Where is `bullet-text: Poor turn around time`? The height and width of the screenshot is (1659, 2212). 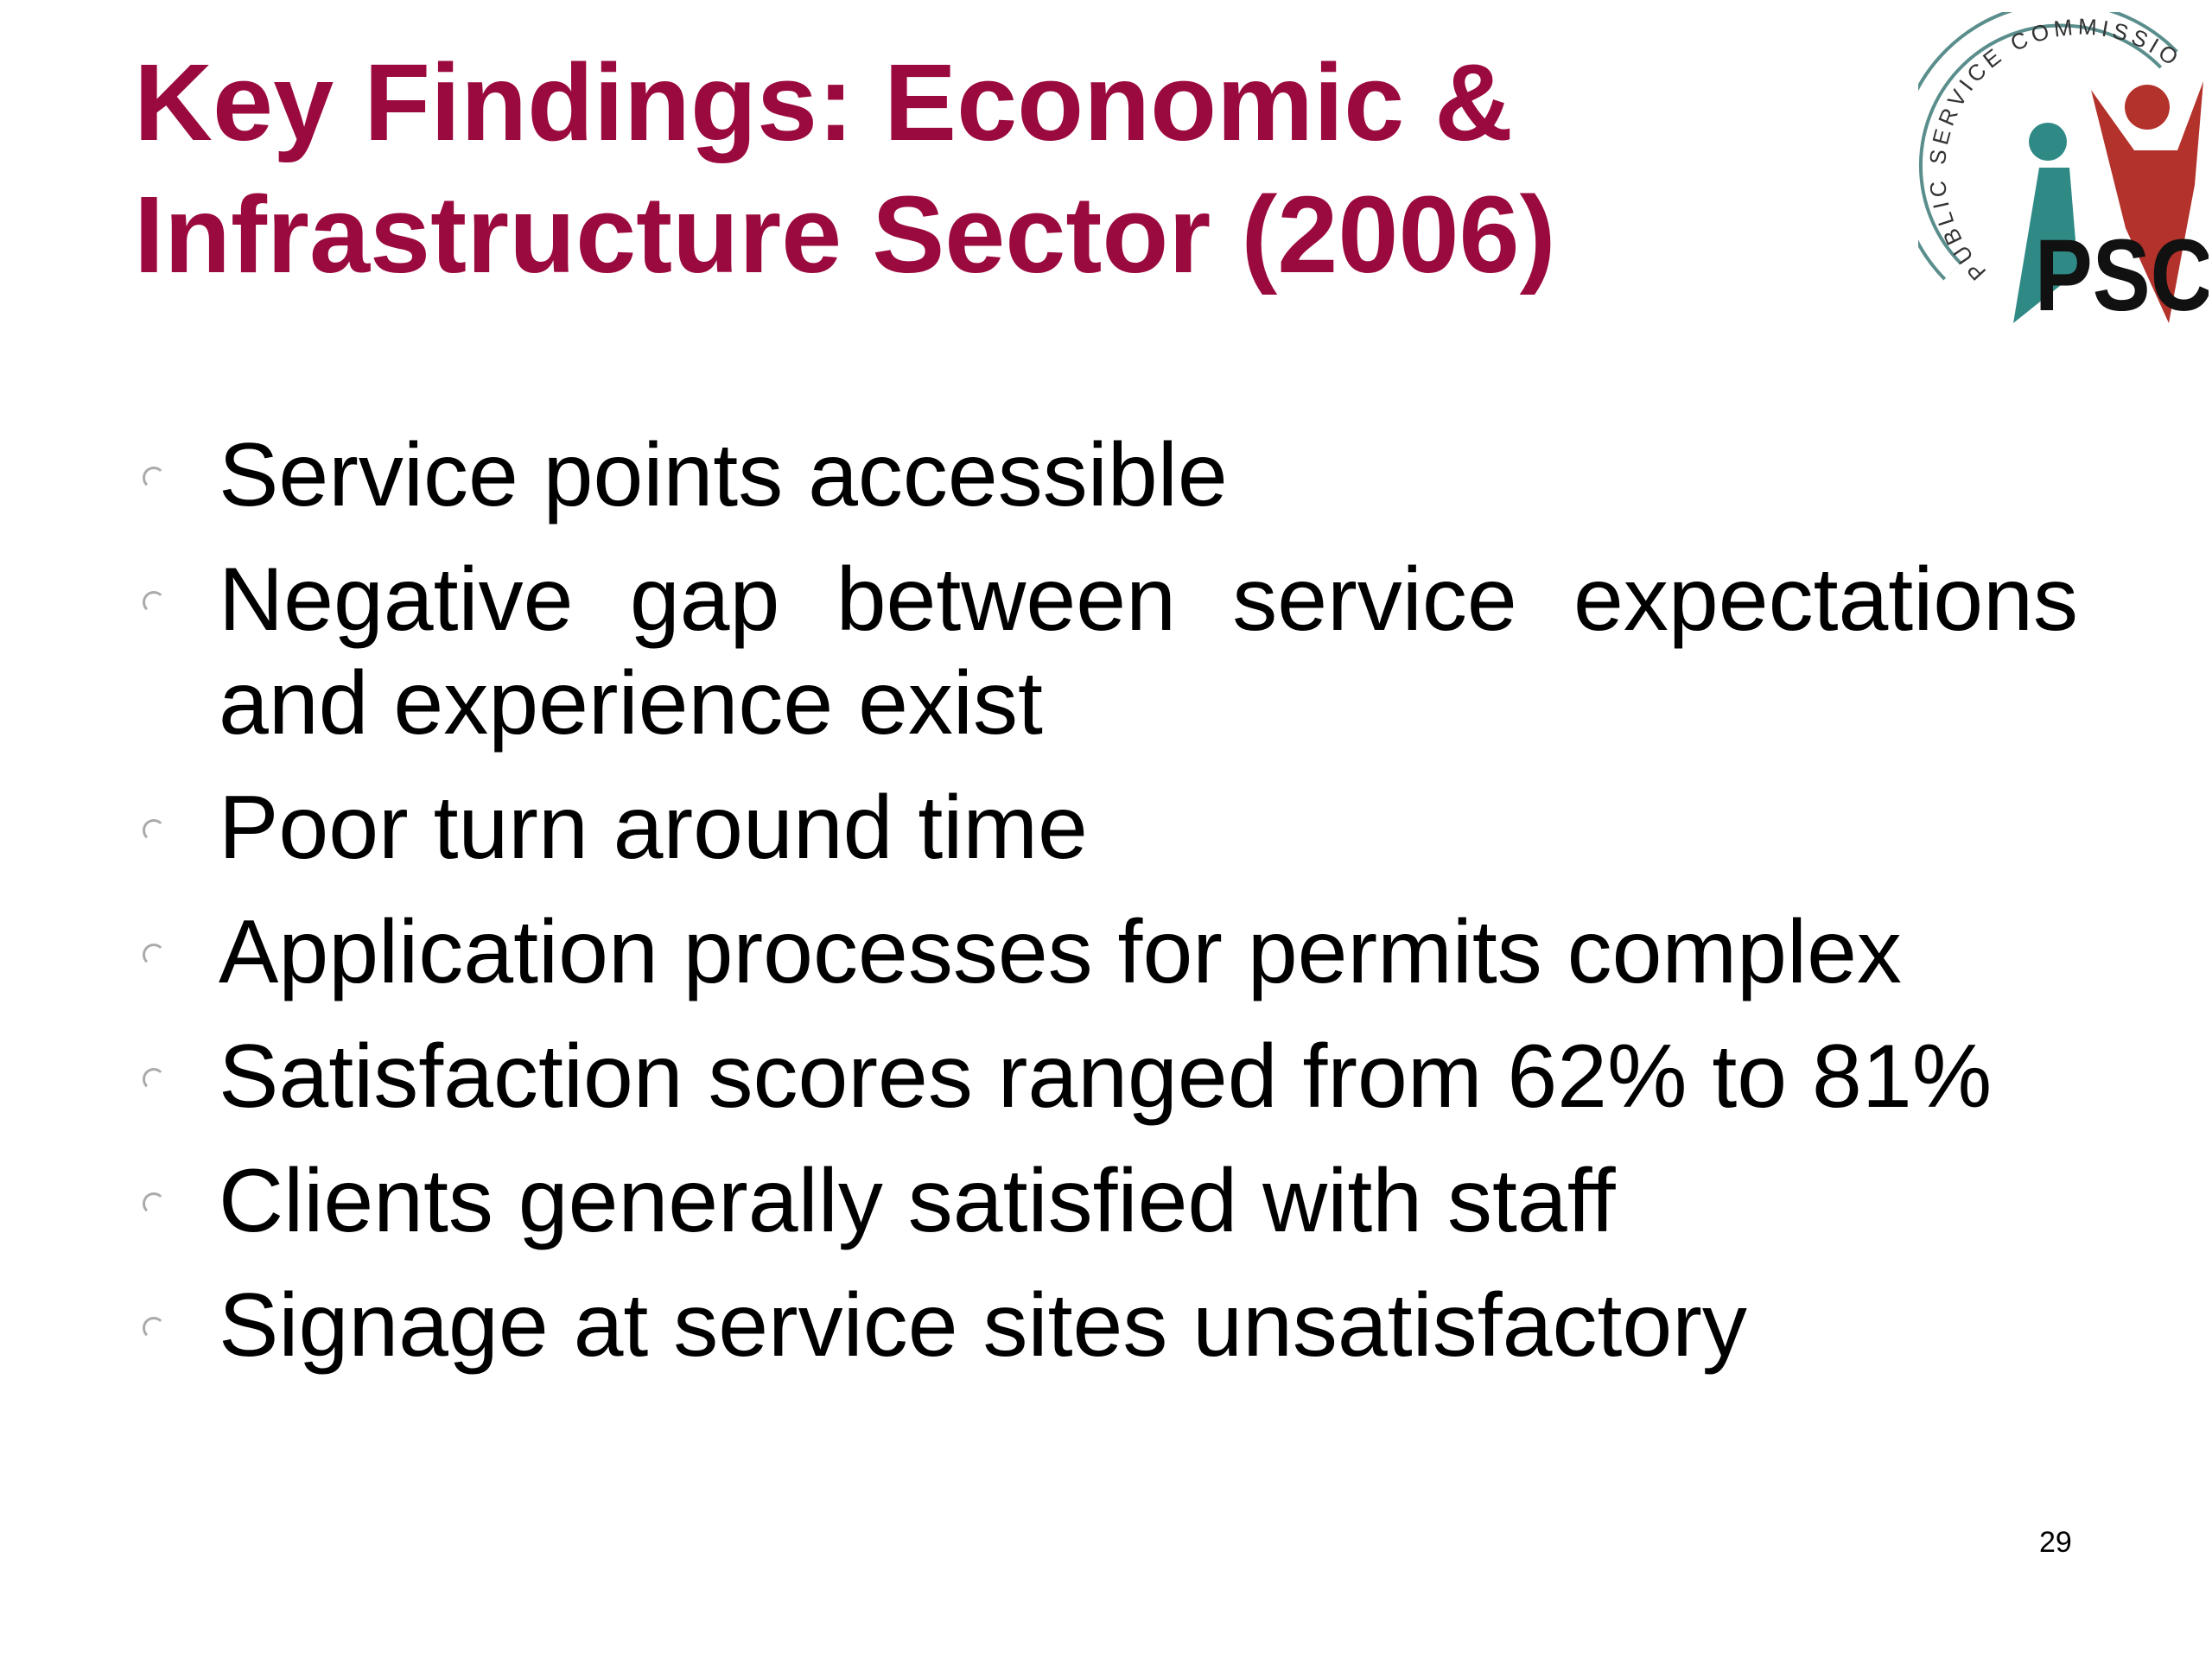
bullet-text: Poor turn around time is located at coordinates (653, 828).